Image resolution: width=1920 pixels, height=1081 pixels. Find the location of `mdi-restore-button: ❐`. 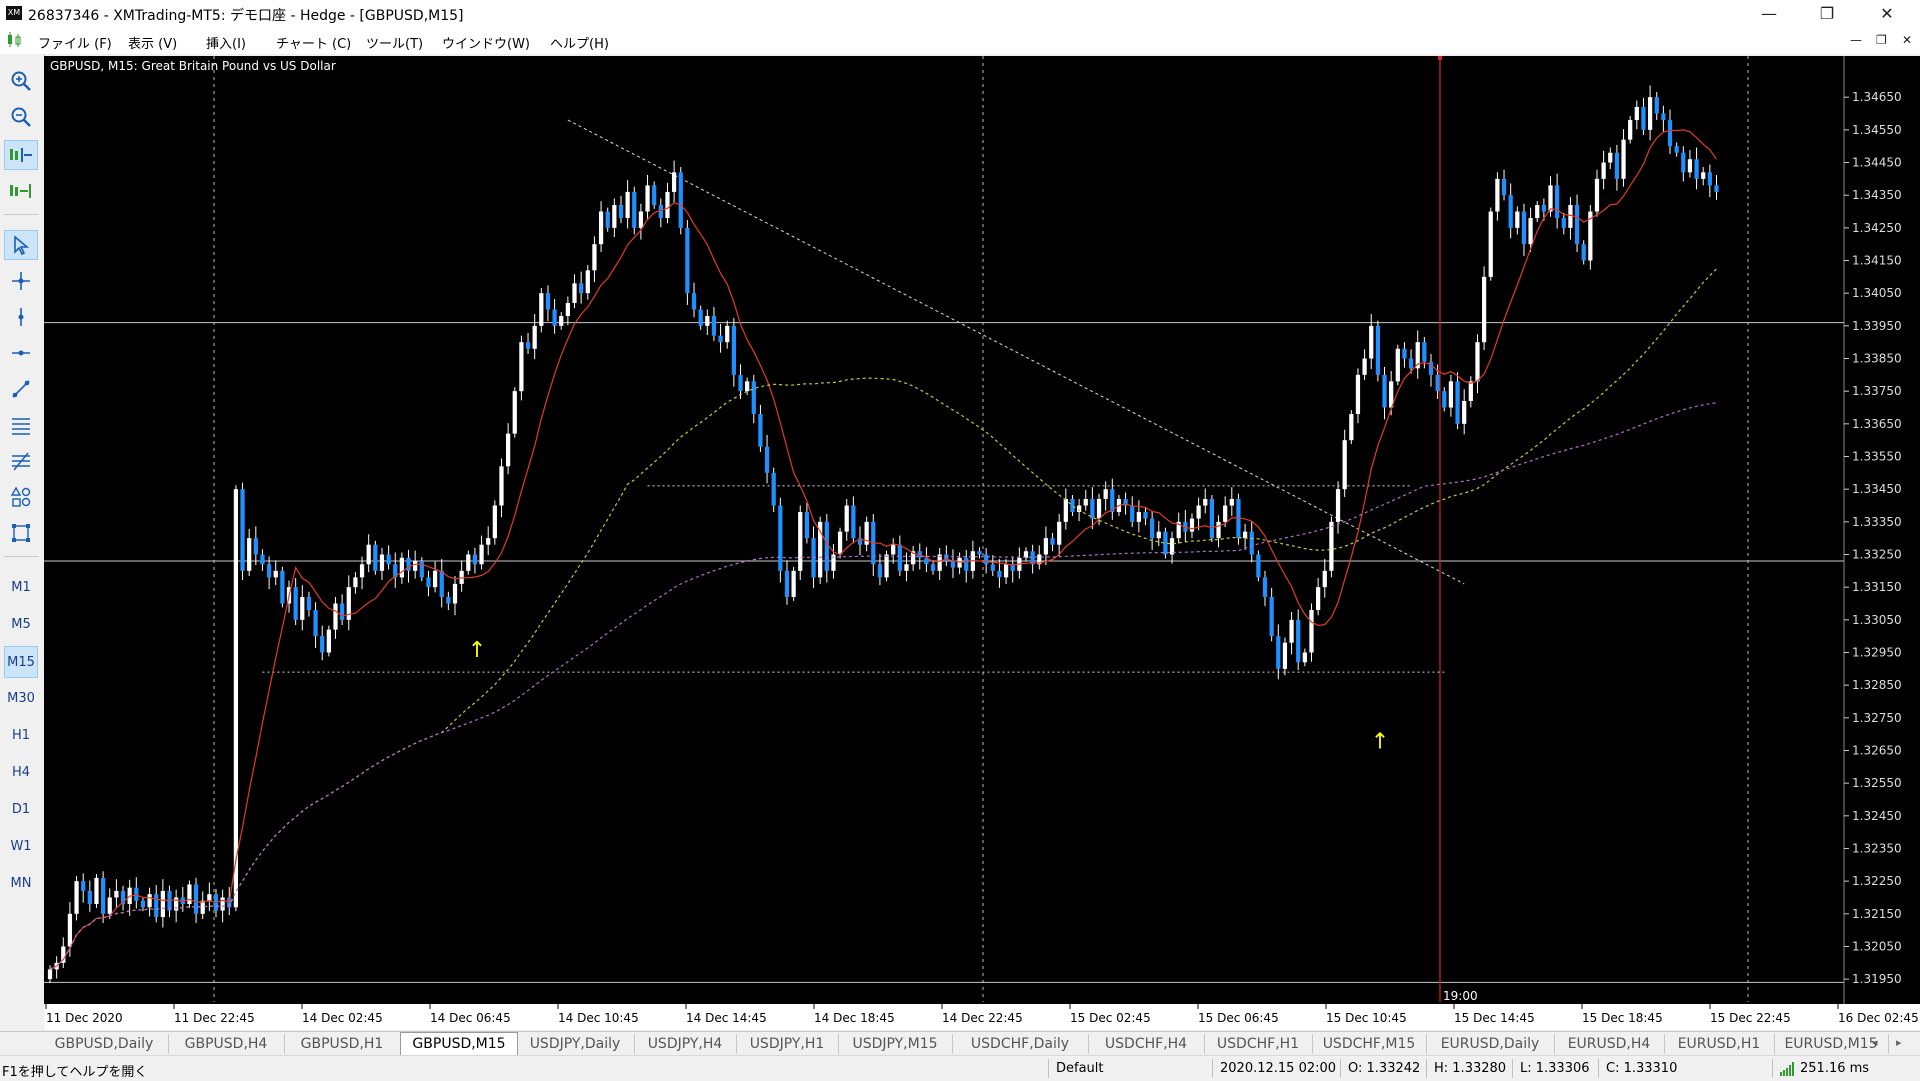

mdi-restore-button: ❐ is located at coordinates (1881, 40).